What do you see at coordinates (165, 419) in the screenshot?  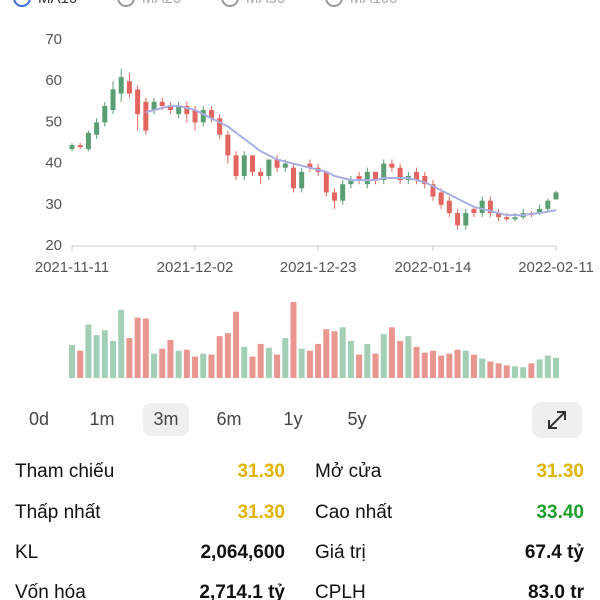 I see `period-tab: 3m` at bounding box center [165, 419].